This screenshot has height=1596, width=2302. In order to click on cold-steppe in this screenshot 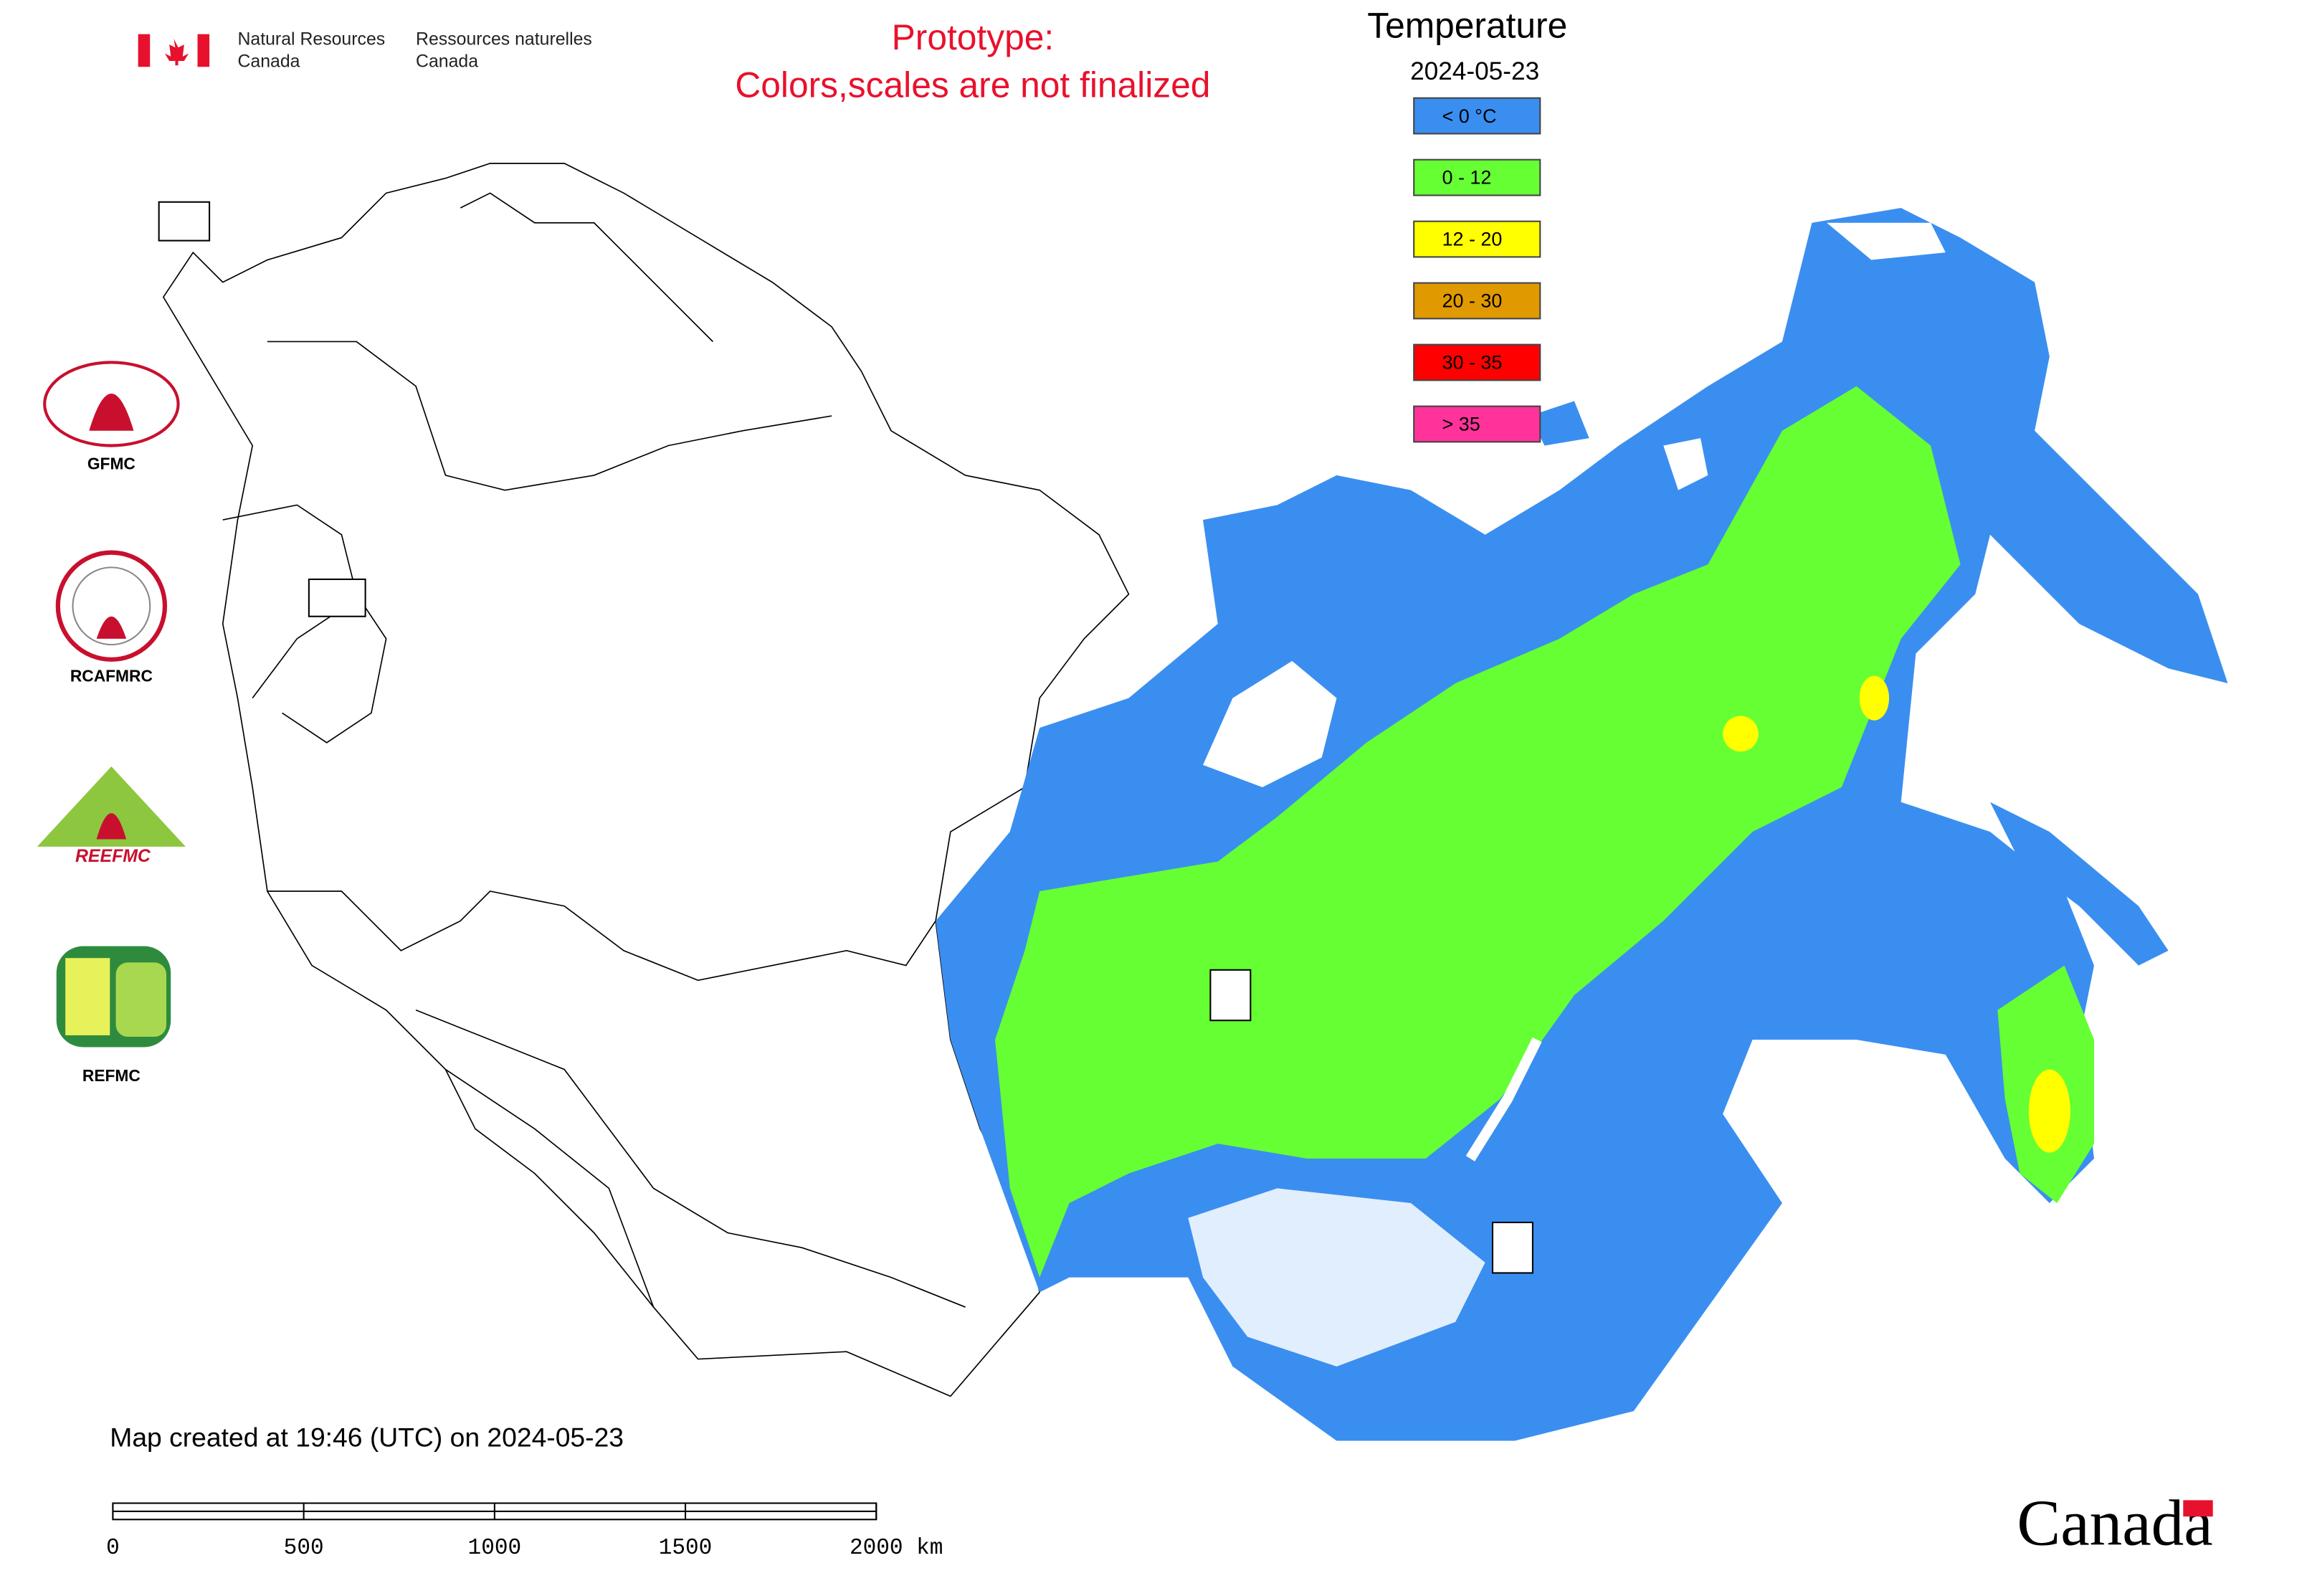, I will do `click(1336, 1277)`.